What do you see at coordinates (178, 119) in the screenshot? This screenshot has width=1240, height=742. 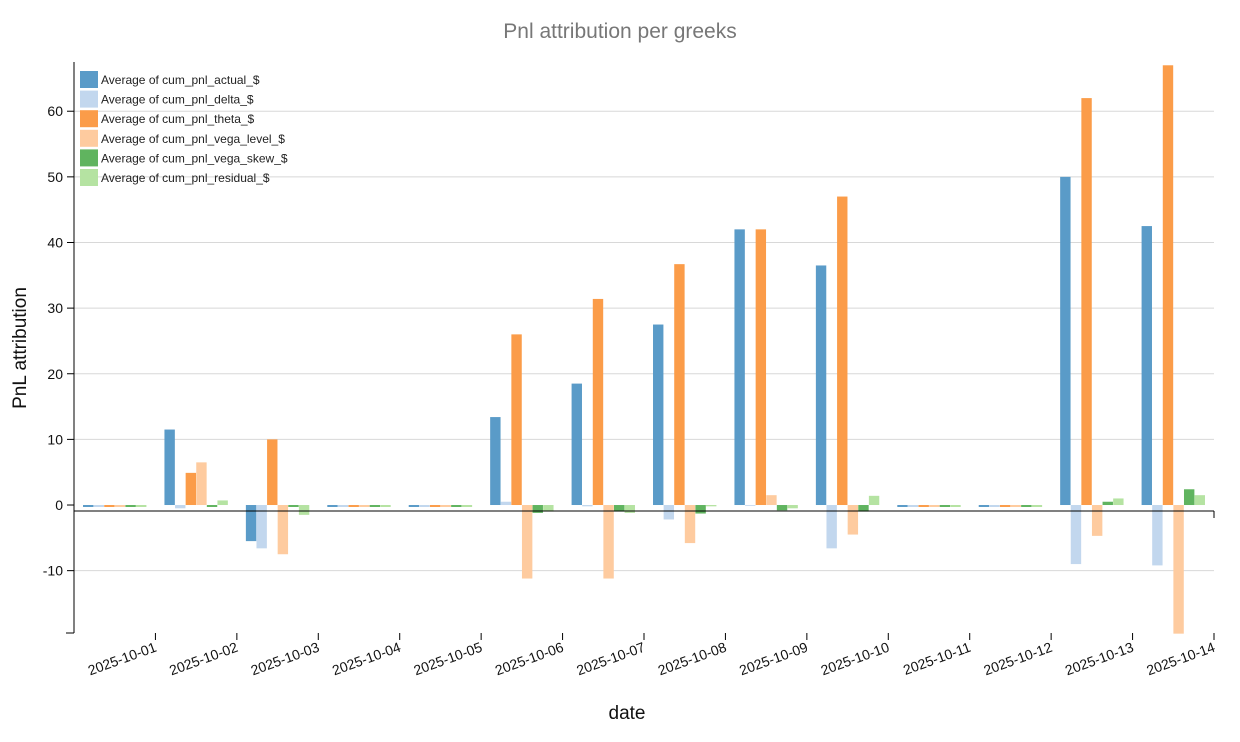 I see `legend-label: Average of cum_pnl_theta_$` at bounding box center [178, 119].